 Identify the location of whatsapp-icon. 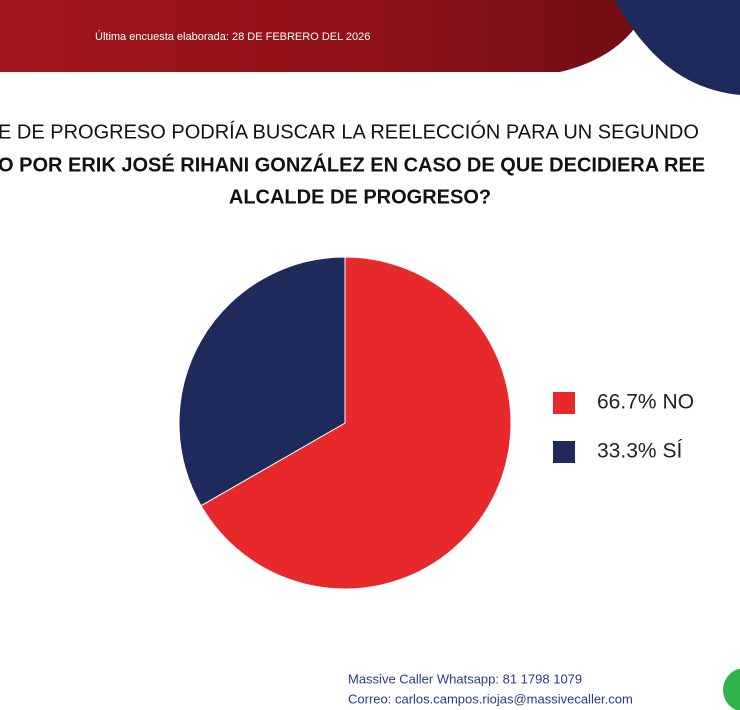
(731, 689).